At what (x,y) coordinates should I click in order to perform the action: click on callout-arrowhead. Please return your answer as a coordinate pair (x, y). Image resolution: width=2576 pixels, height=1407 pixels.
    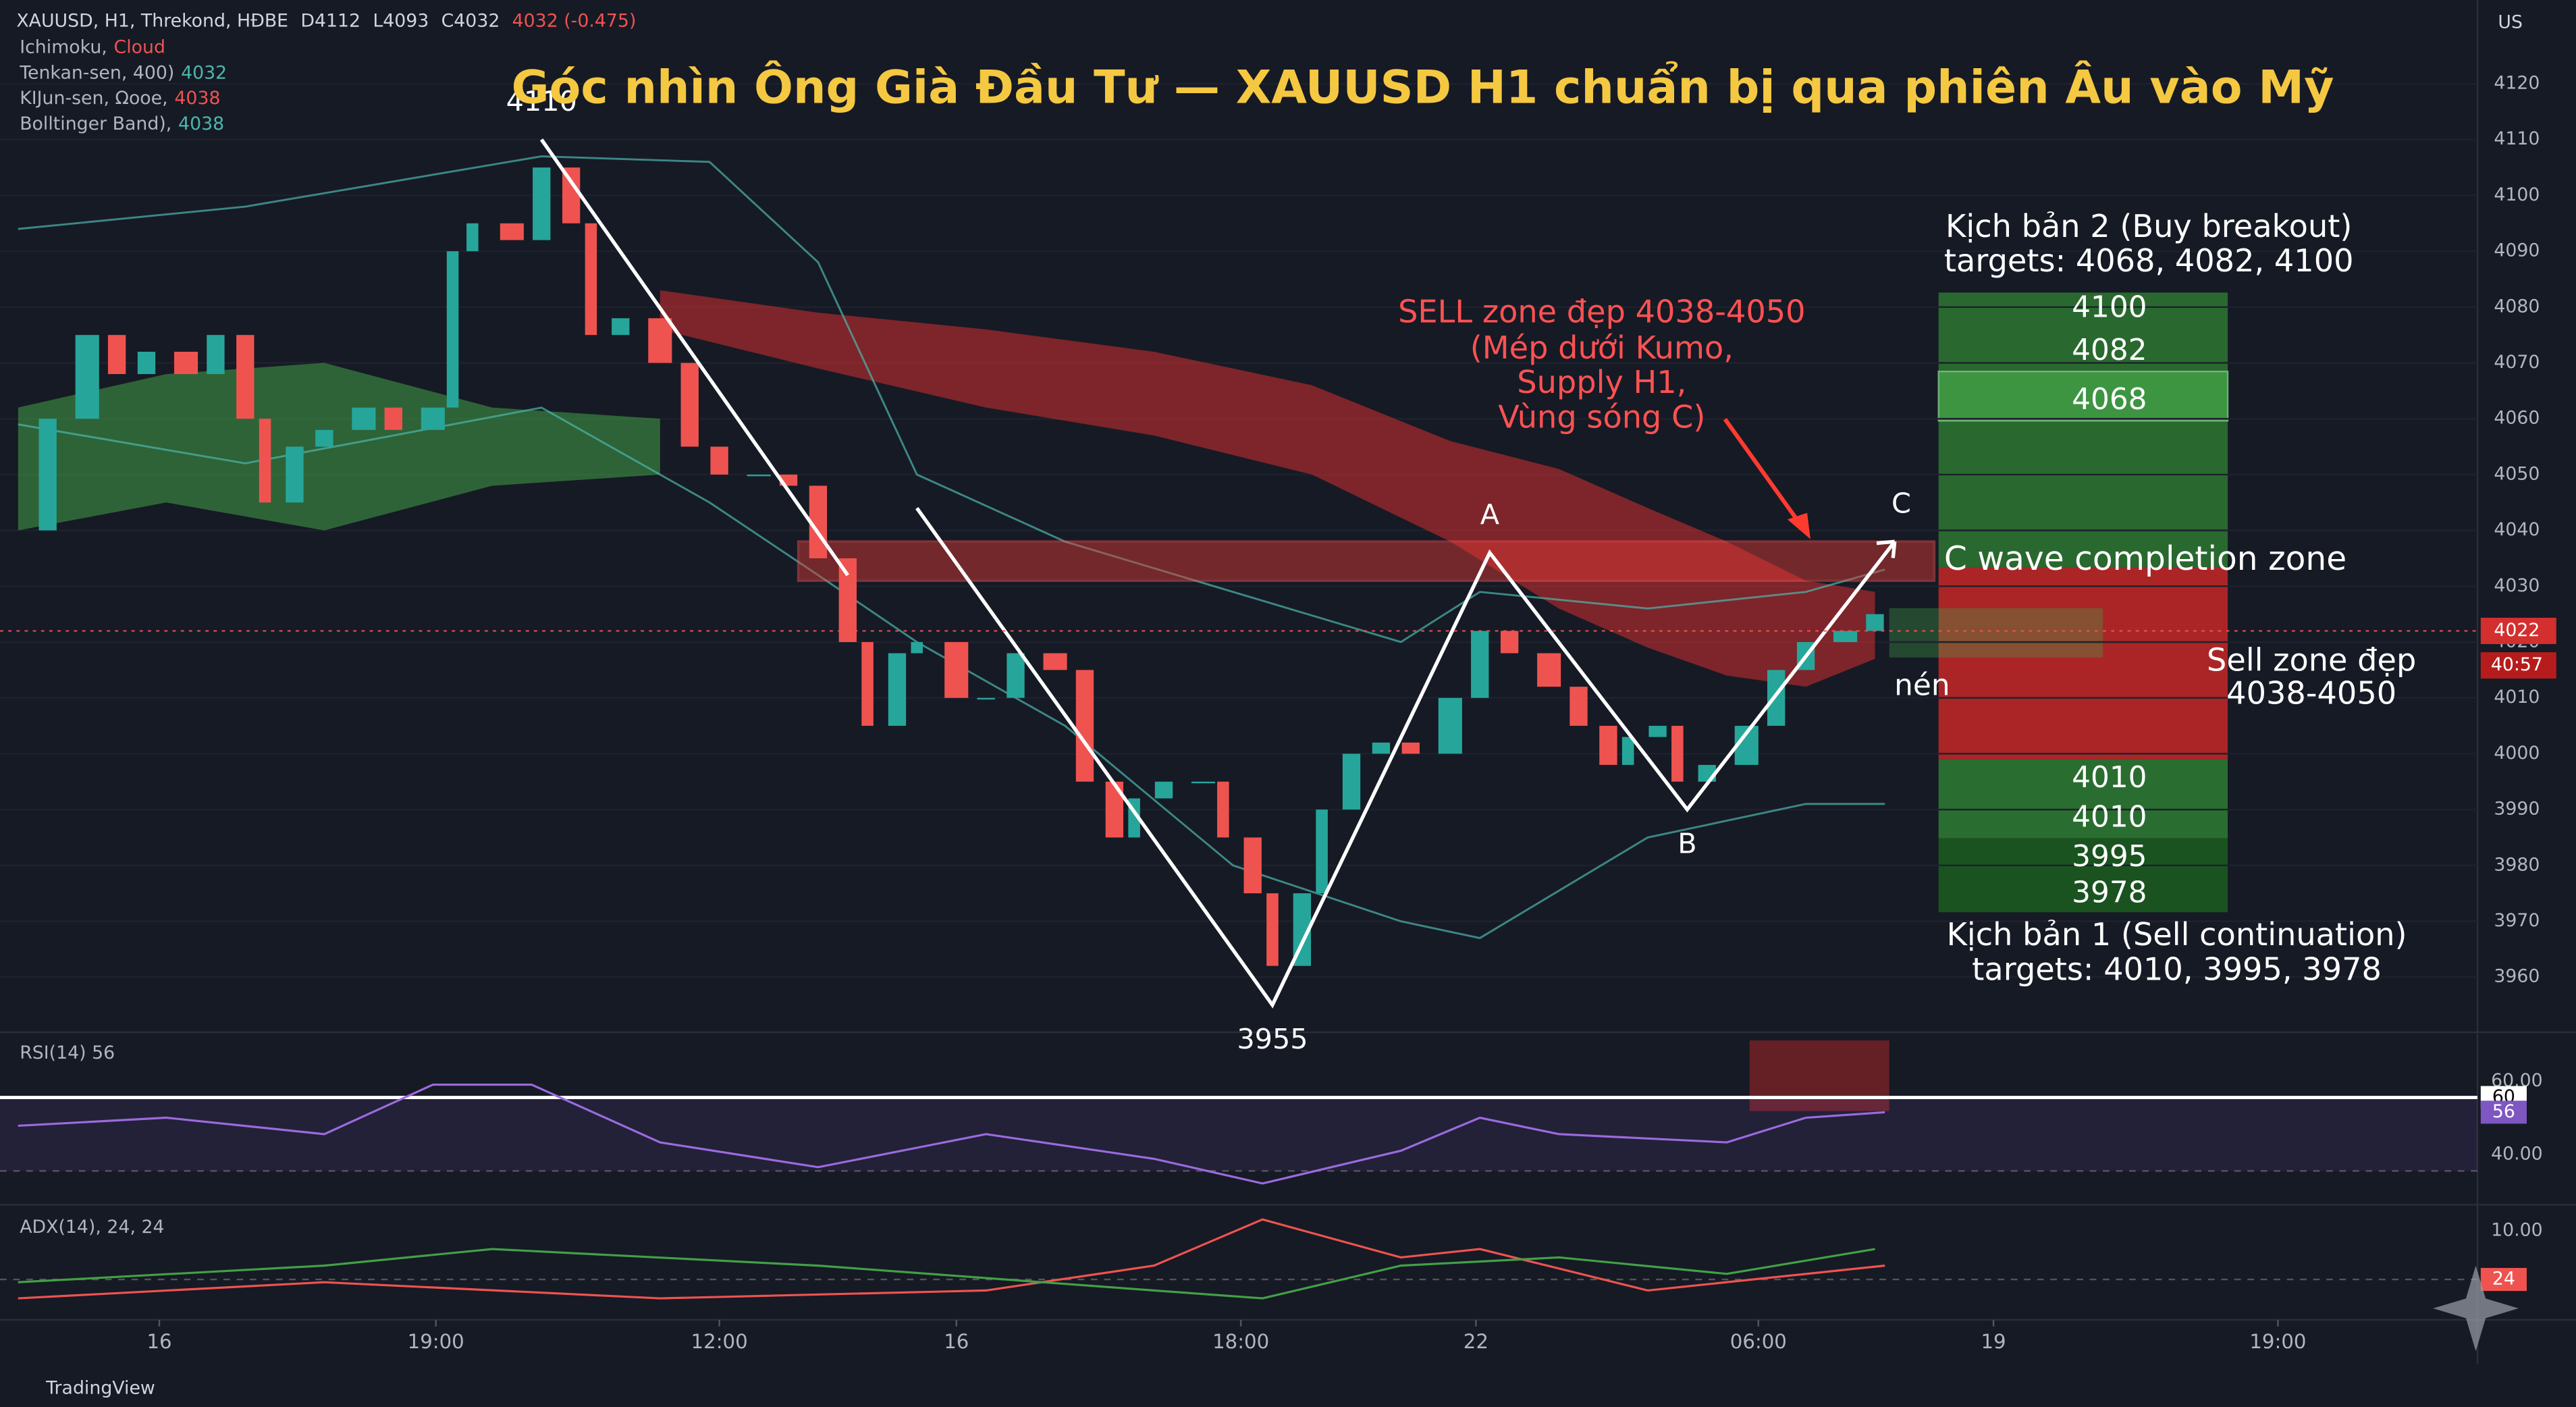
    Looking at the image, I should click on (1798, 525).